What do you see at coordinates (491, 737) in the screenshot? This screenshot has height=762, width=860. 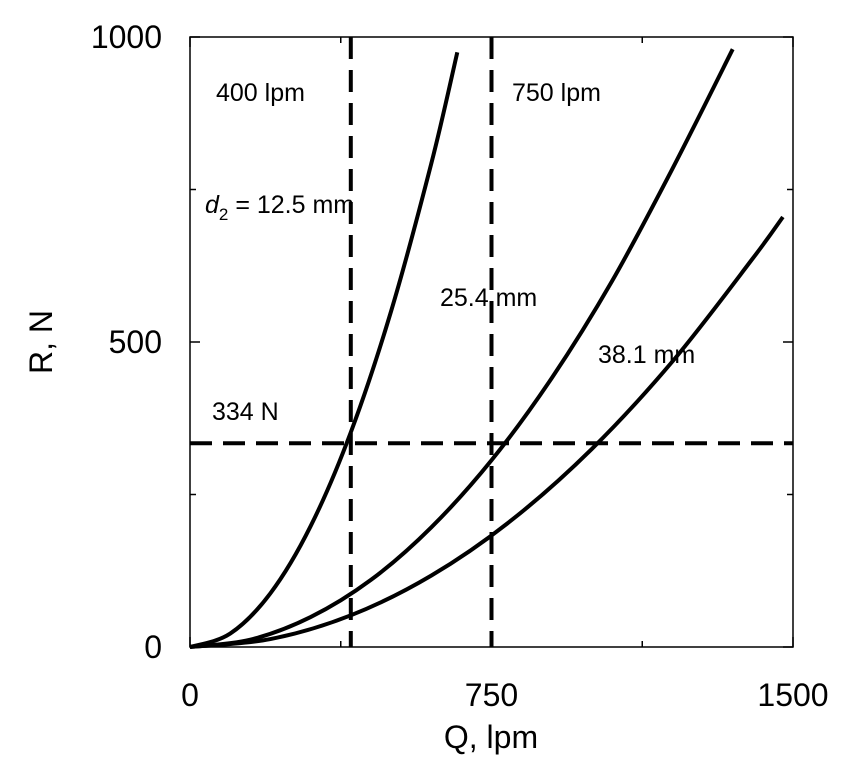 I see `x-axis-label: Q, lpm` at bounding box center [491, 737].